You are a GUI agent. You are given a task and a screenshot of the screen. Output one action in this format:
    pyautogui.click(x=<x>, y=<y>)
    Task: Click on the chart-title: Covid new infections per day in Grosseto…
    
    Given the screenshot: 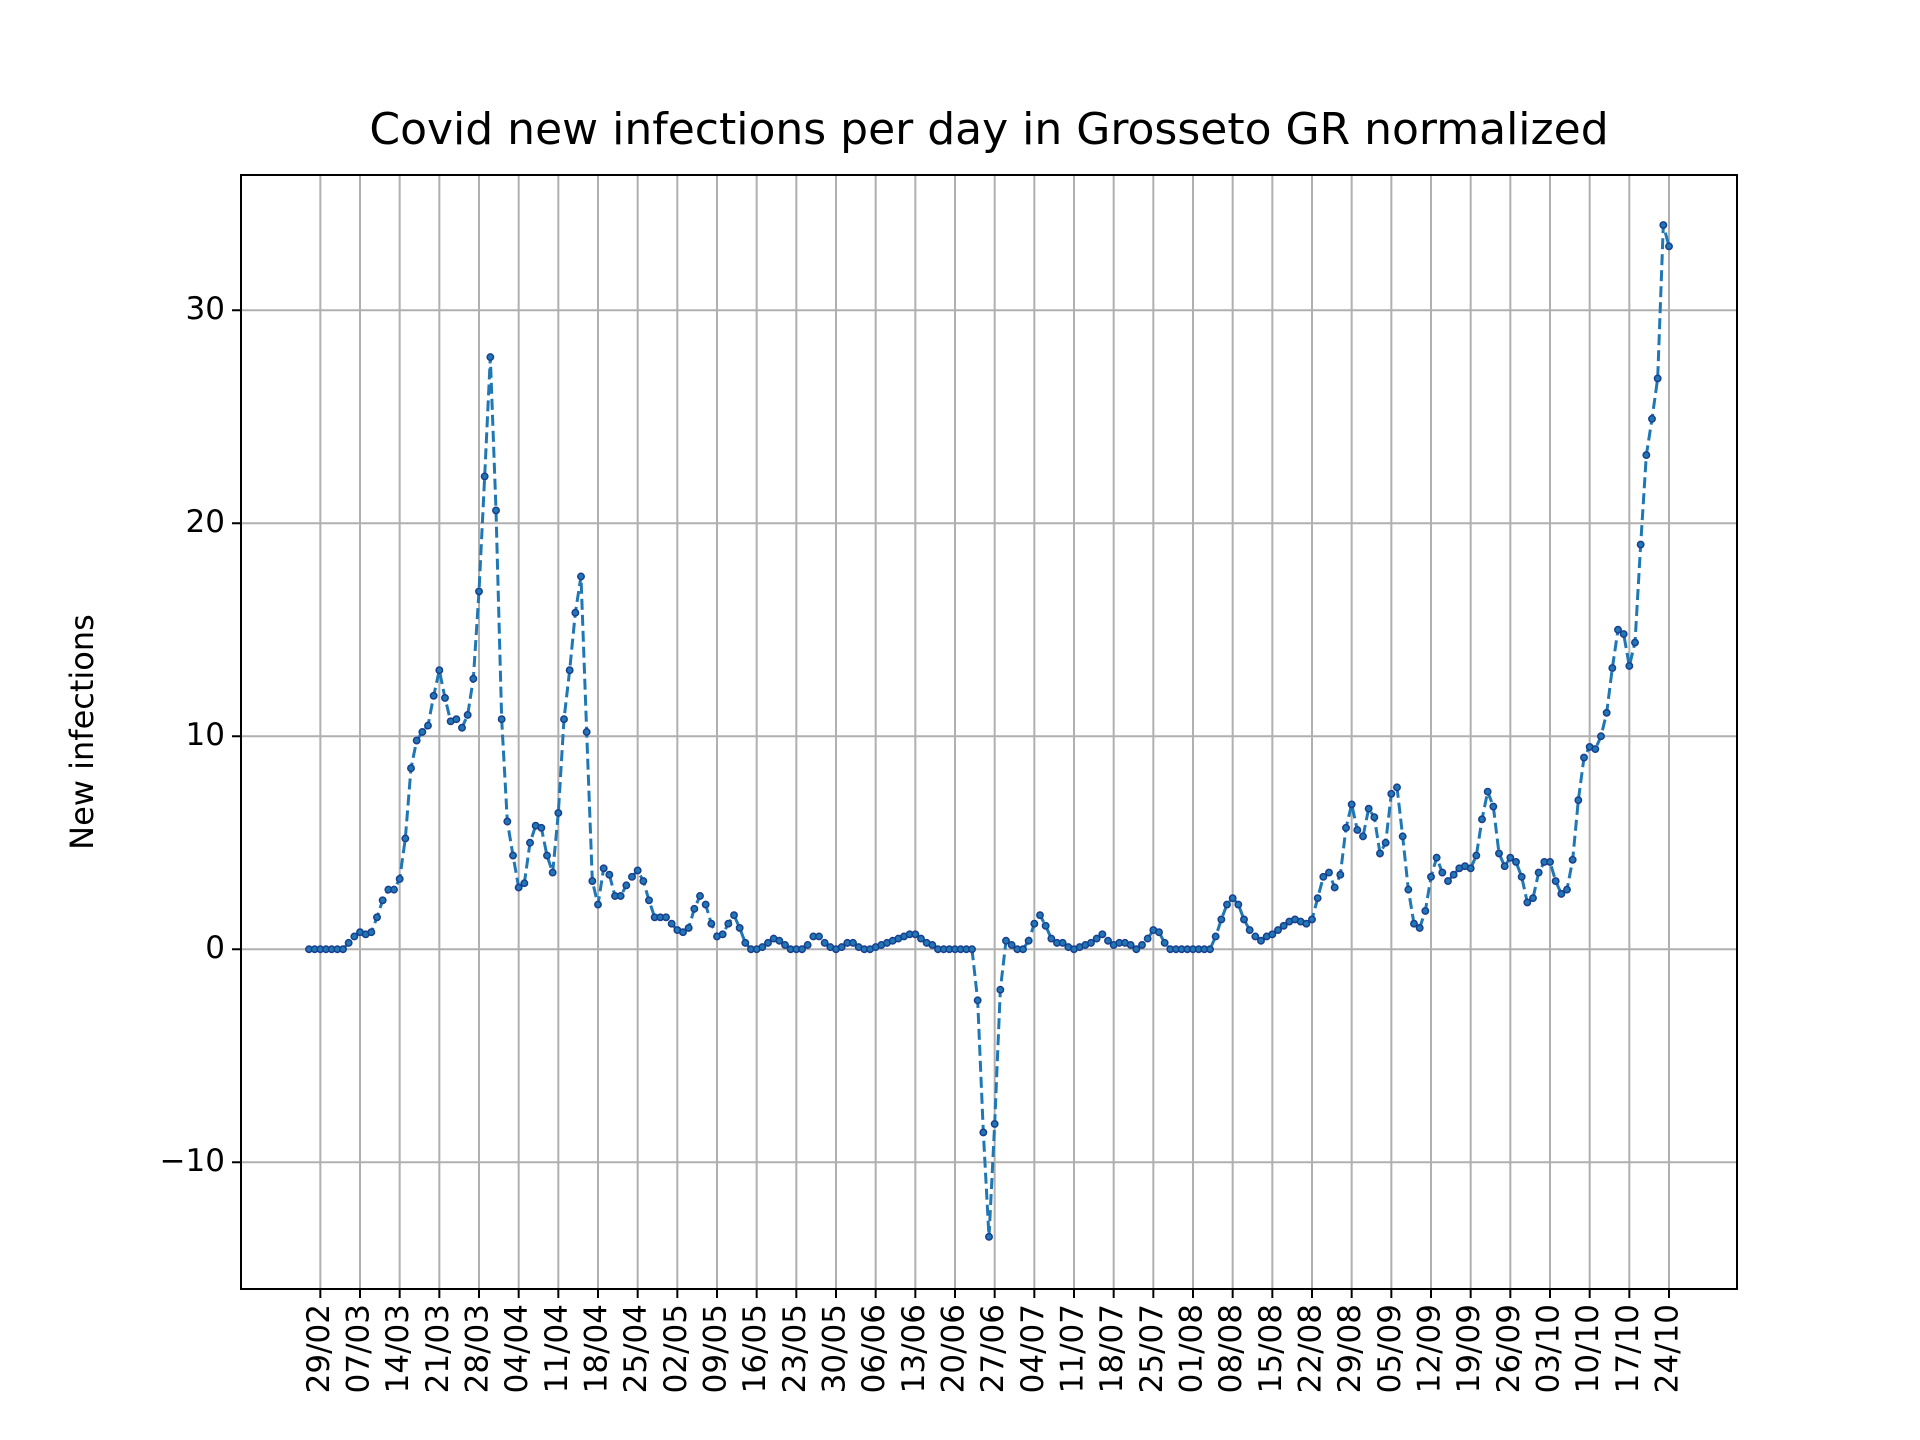 What is the action you would take?
    pyautogui.click(x=988, y=129)
    